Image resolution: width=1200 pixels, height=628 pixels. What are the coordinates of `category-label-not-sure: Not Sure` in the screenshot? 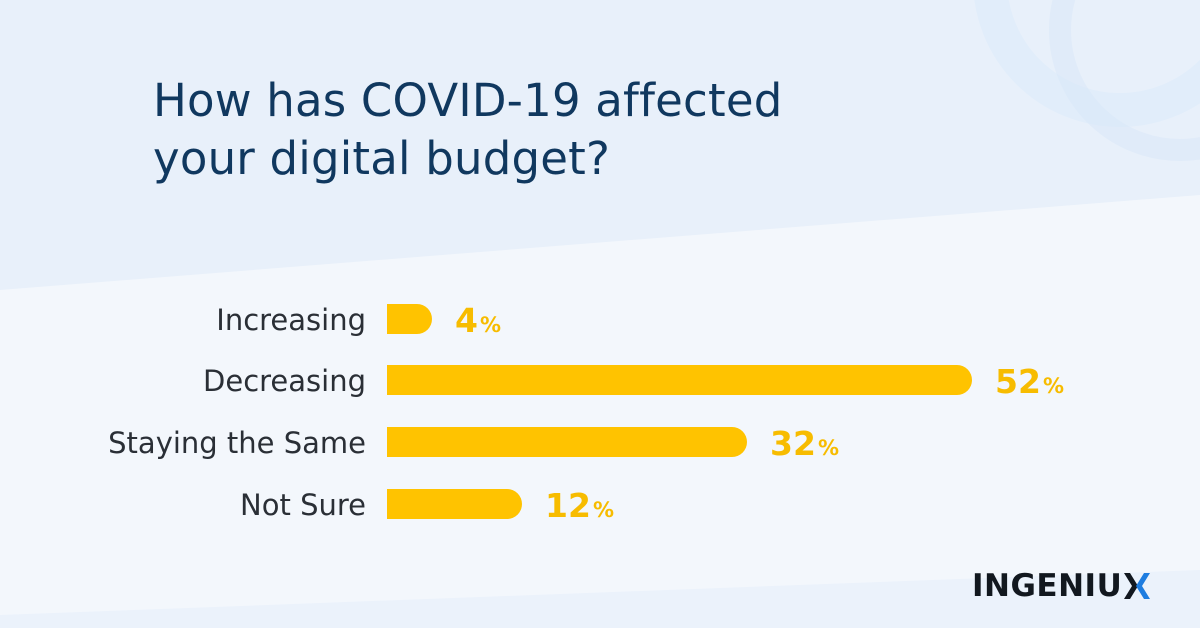 It's located at (303, 505).